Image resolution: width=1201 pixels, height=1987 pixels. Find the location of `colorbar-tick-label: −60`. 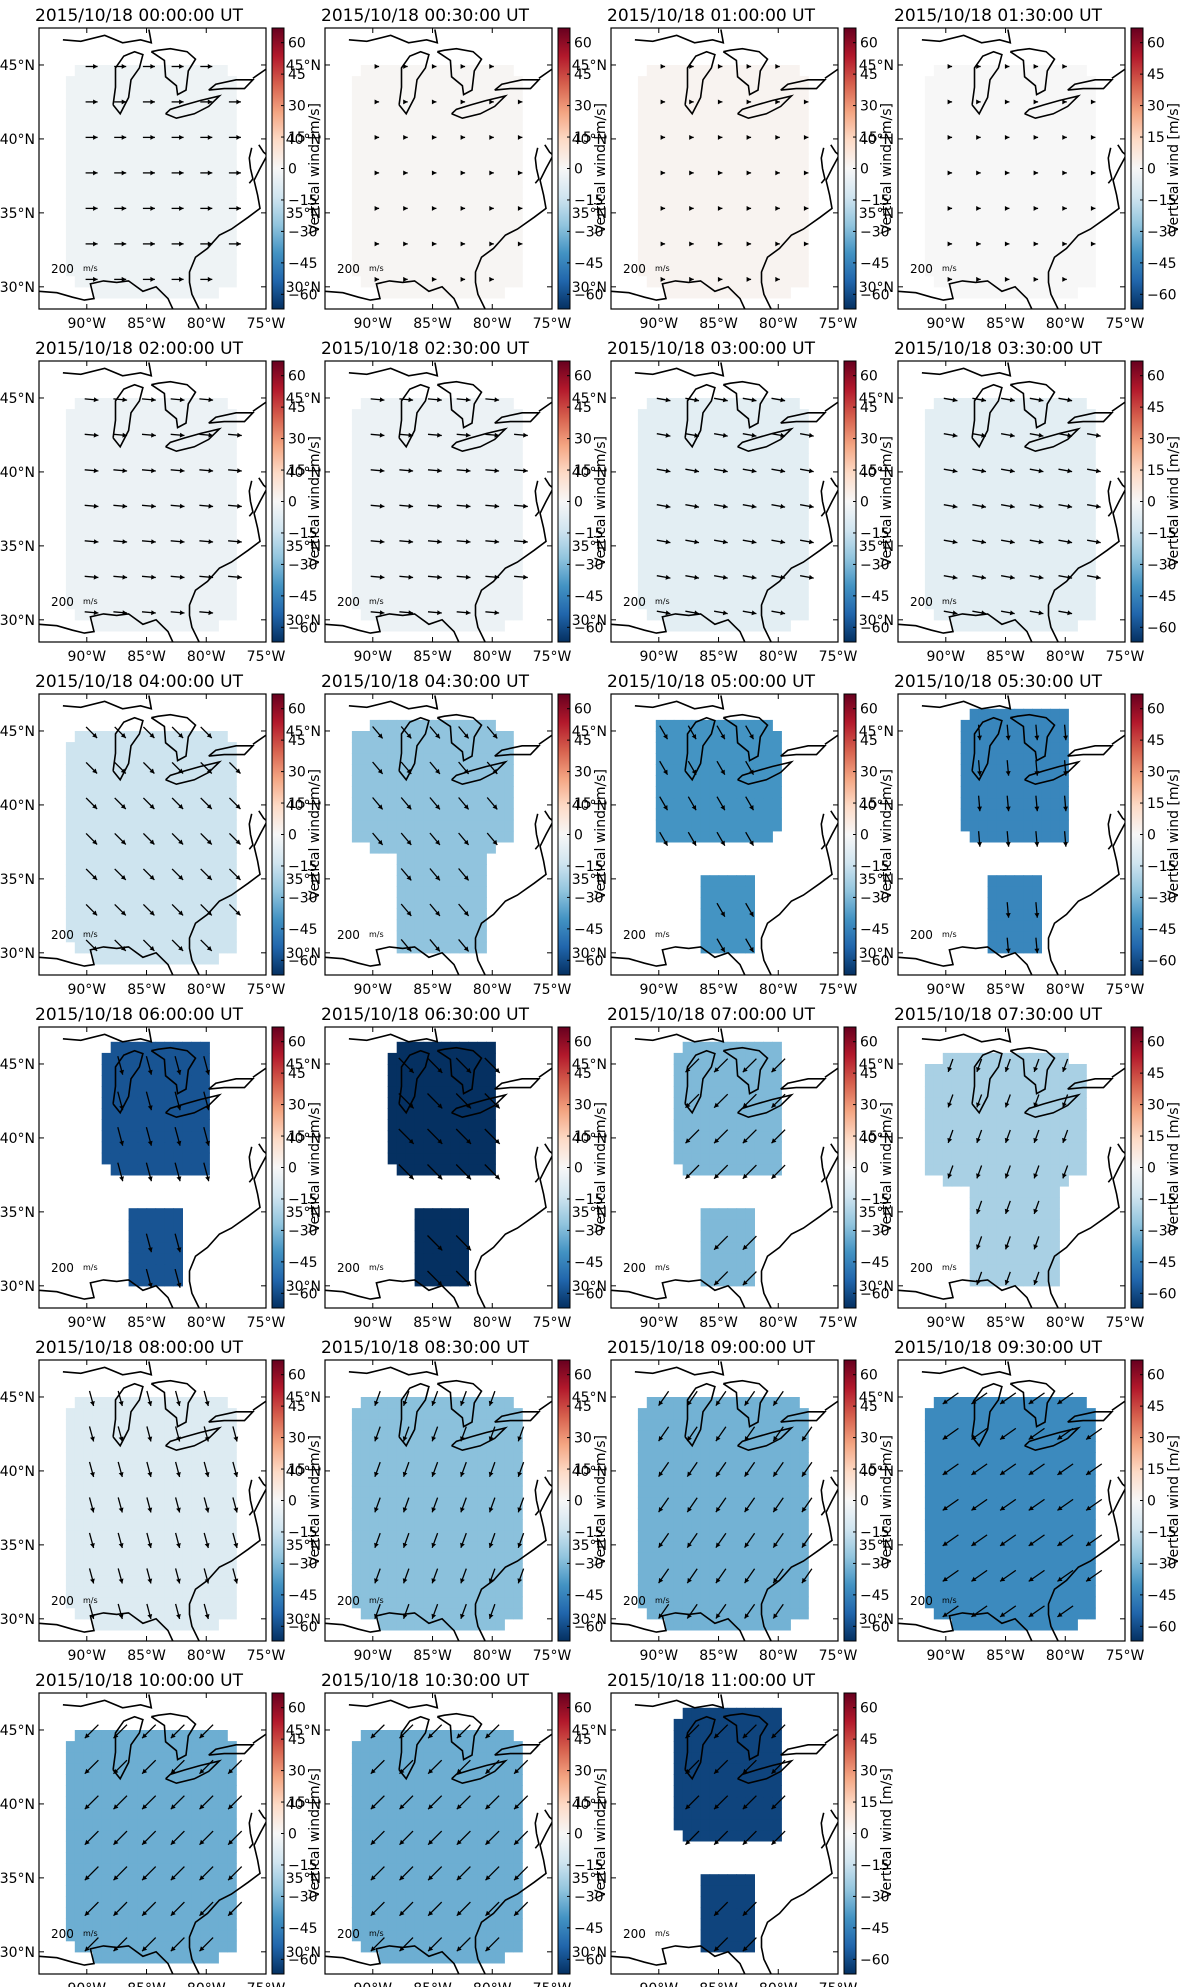

colorbar-tick-label: −60 is located at coordinates (303, 628).